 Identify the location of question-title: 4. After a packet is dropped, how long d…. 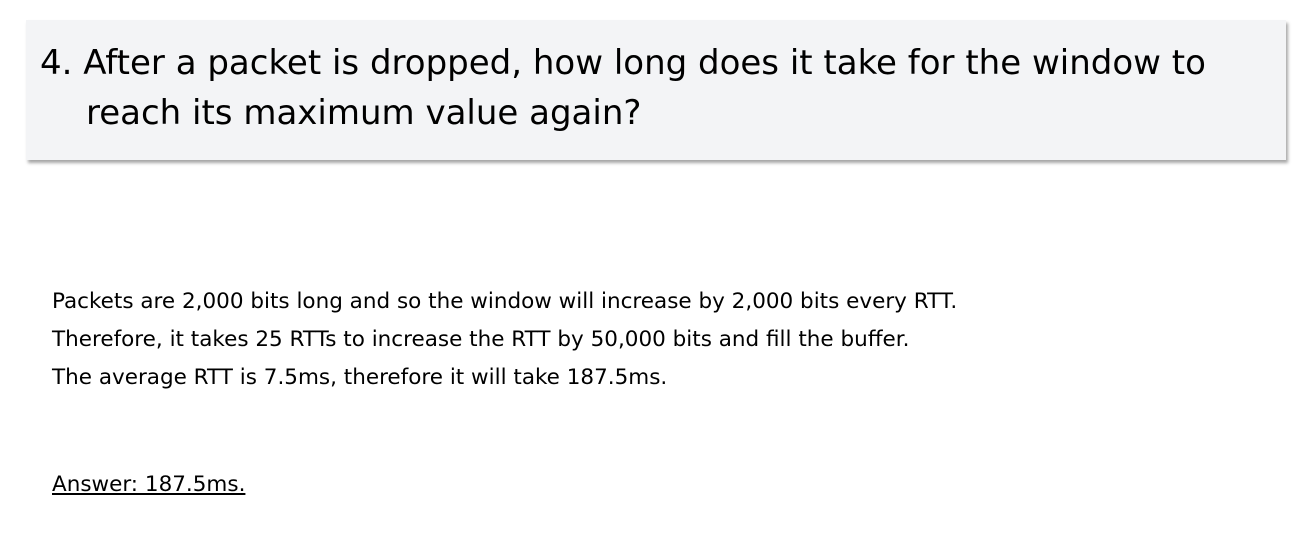
(623, 88).